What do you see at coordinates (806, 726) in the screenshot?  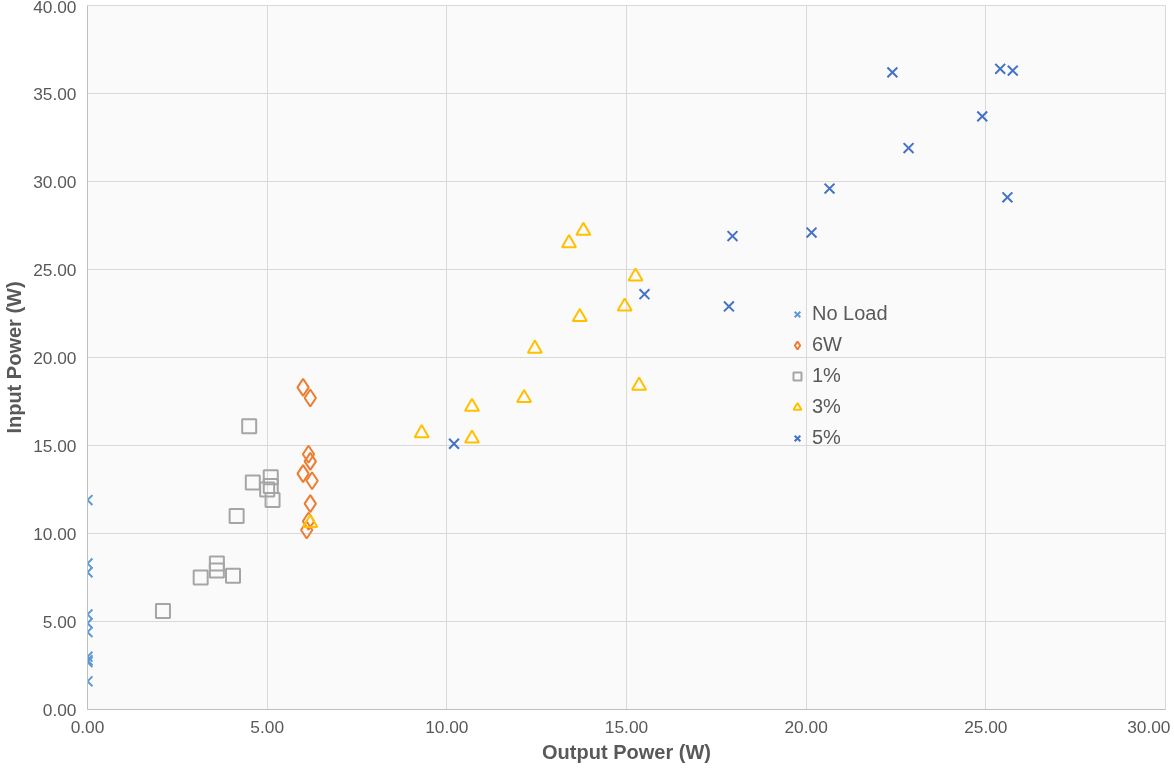 I see `x-tick-label: 20.00` at bounding box center [806, 726].